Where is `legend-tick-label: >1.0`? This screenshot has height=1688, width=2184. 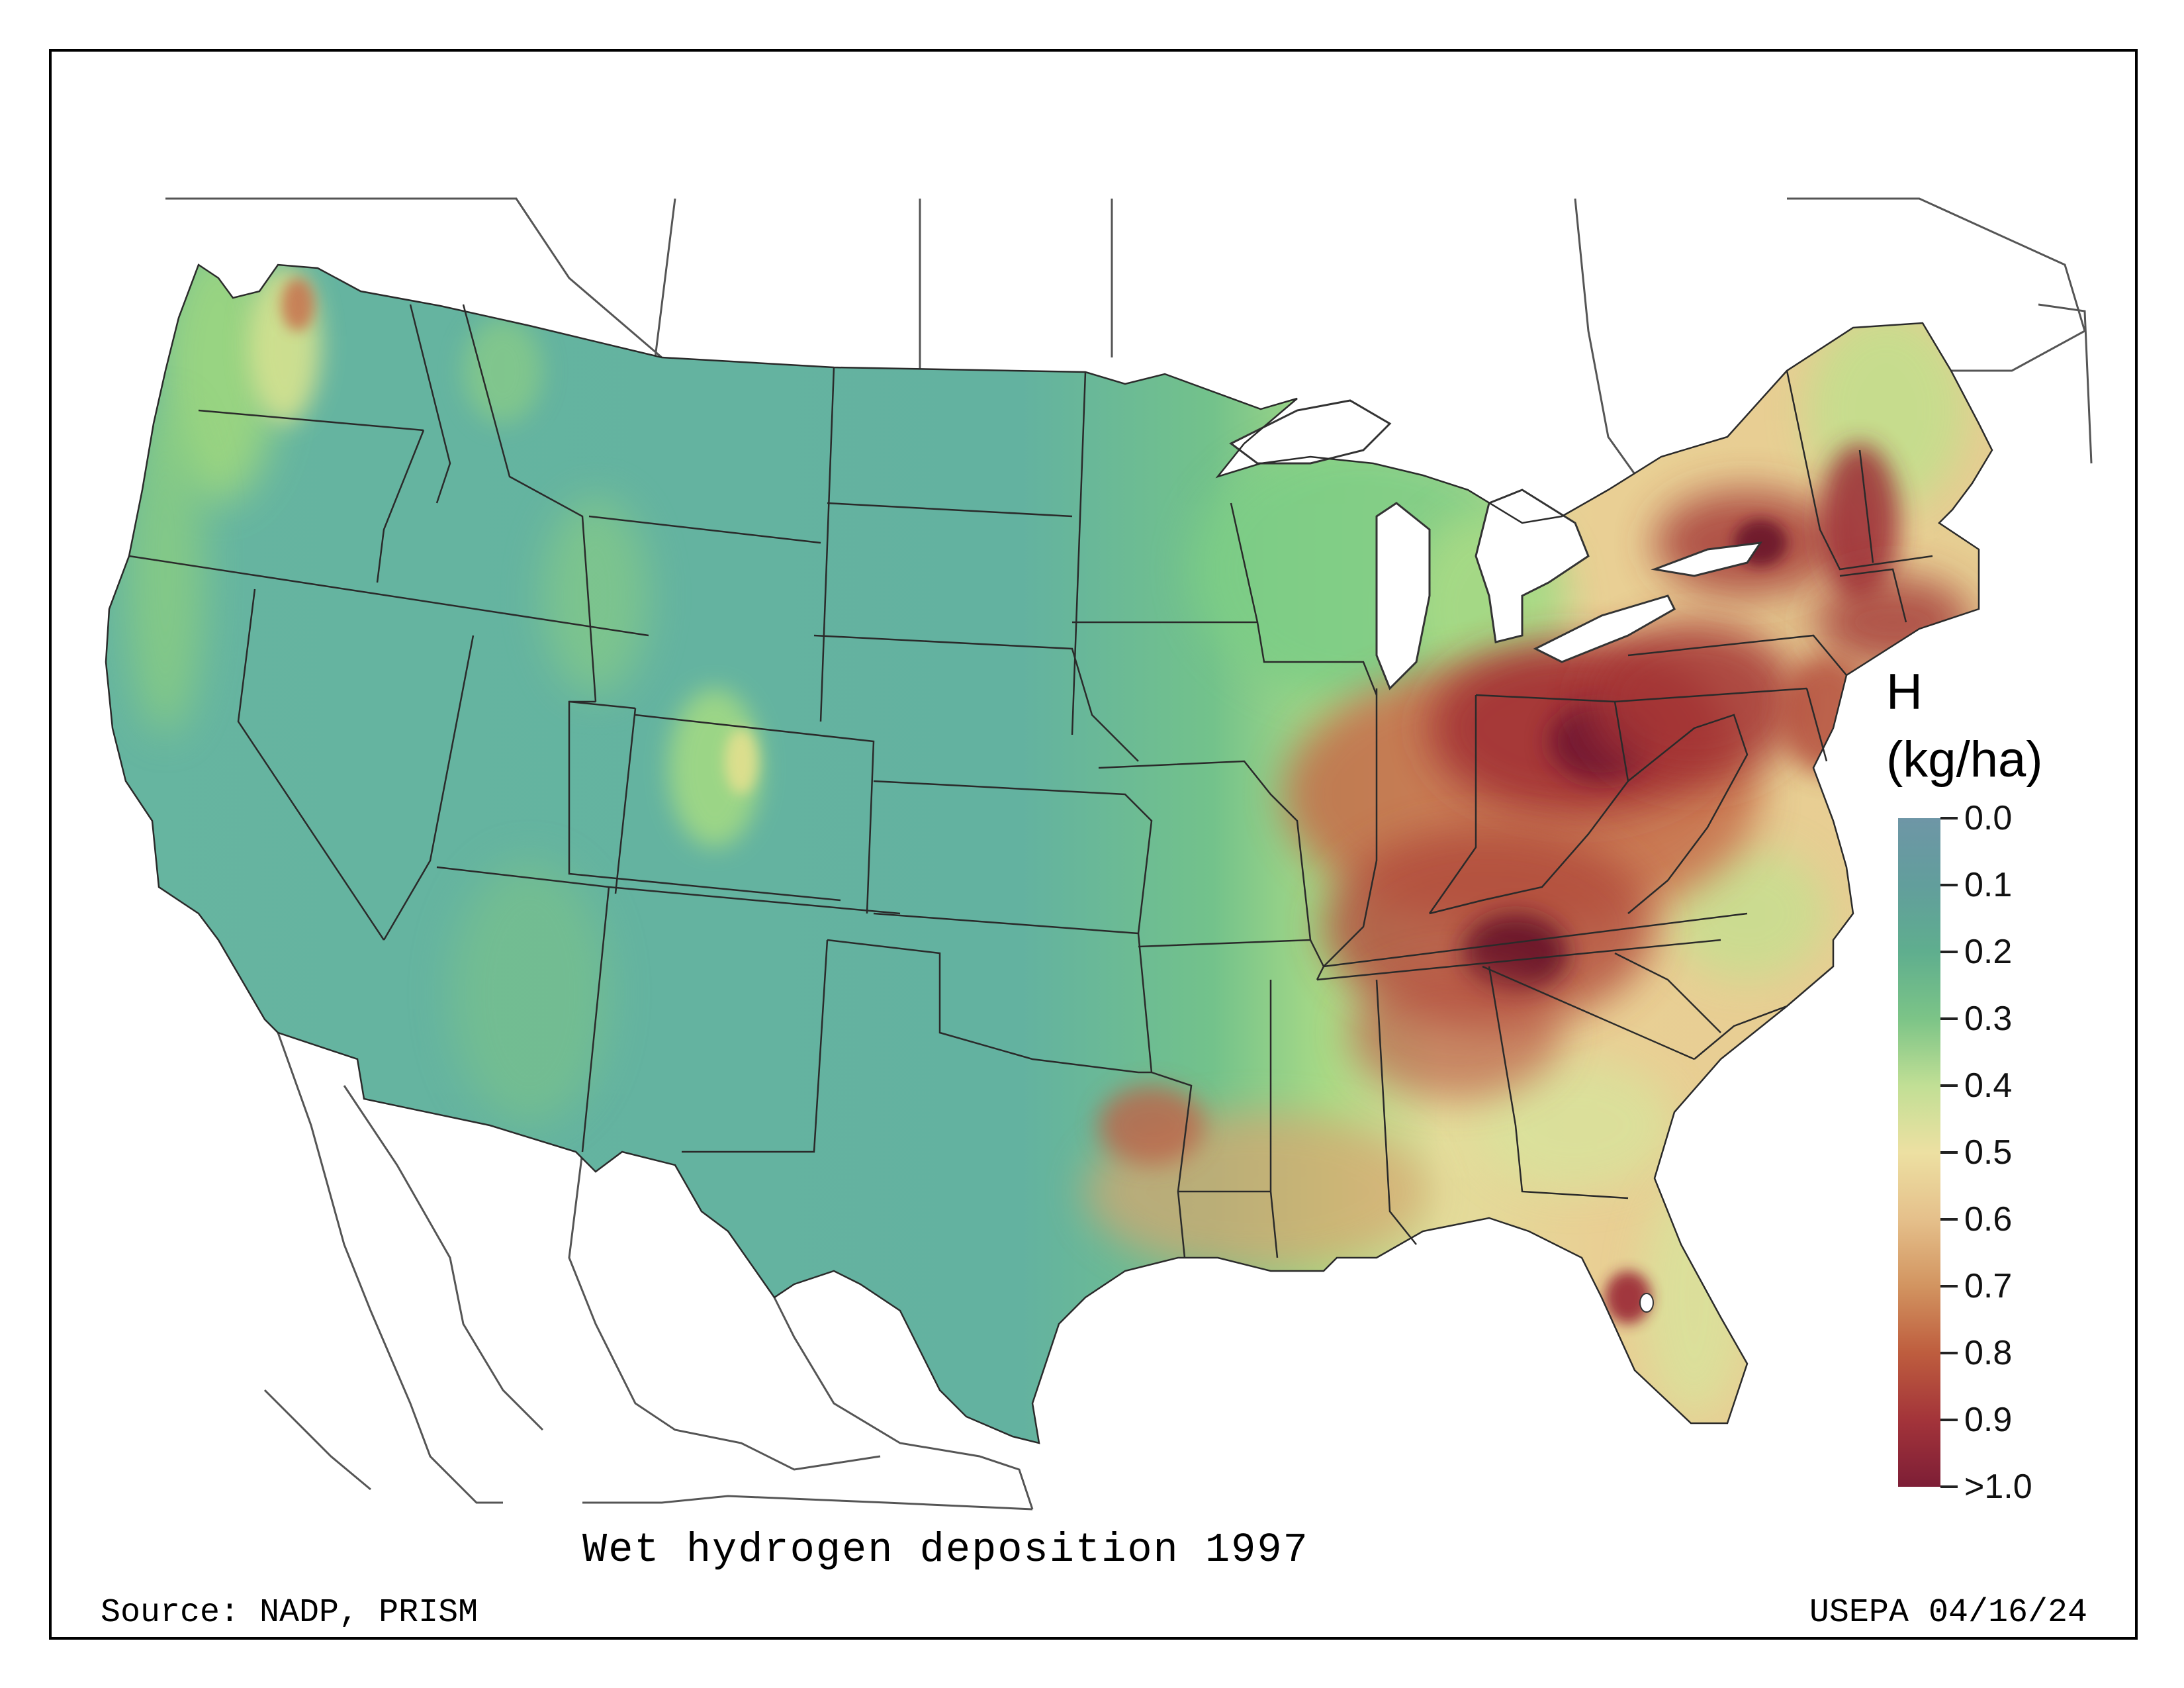 legend-tick-label: >1.0 is located at coordinates (1998, 1487).